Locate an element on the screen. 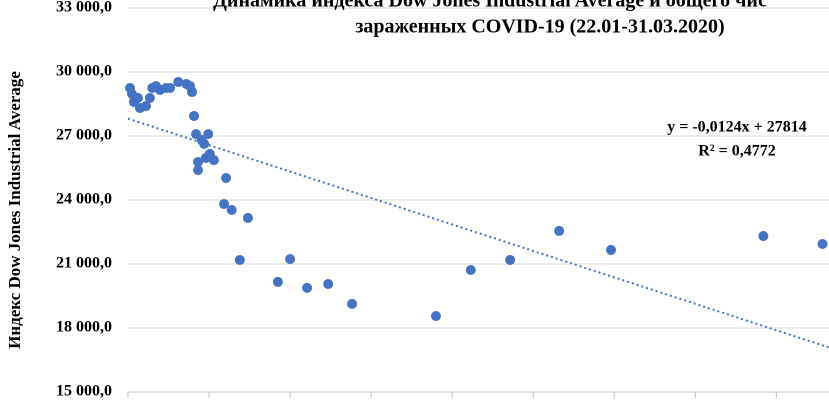 The width and height of the screenshot is (829, 403). y-tick-label: 15 000,0 is located at coordinates (84, 391).